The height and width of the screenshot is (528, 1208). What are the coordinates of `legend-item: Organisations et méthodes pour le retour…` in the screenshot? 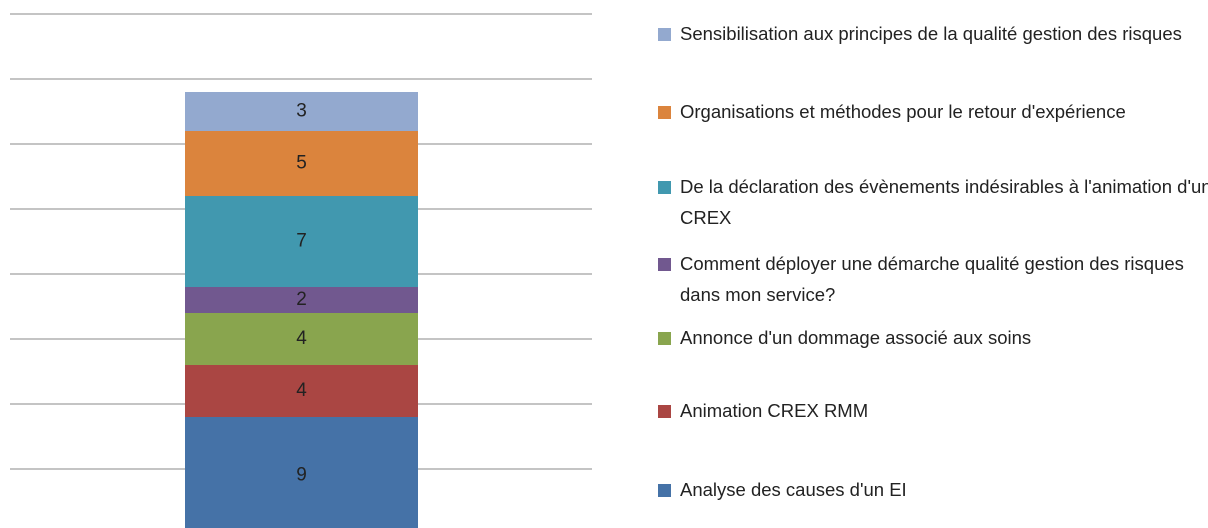 It's located at (933, 111).